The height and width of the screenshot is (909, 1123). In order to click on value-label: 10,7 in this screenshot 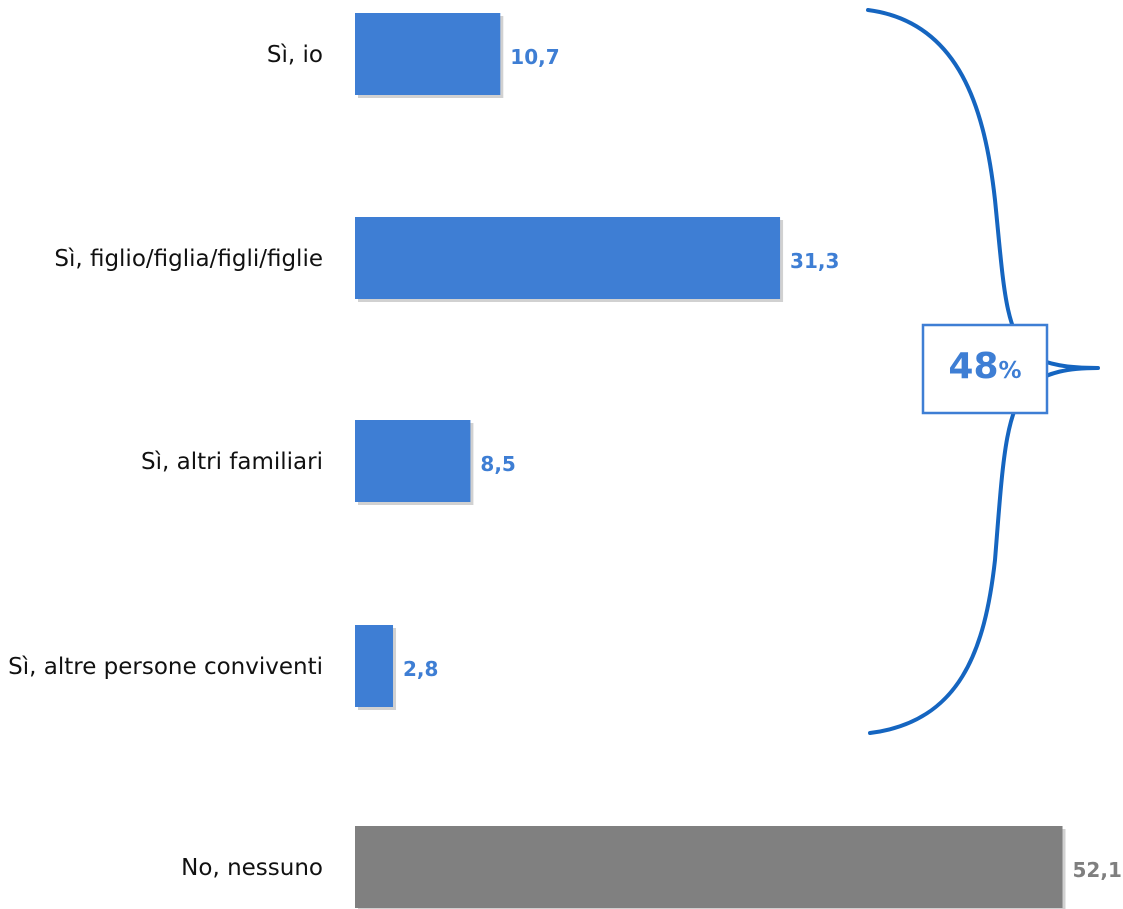, I will do `click(534, 57)`.